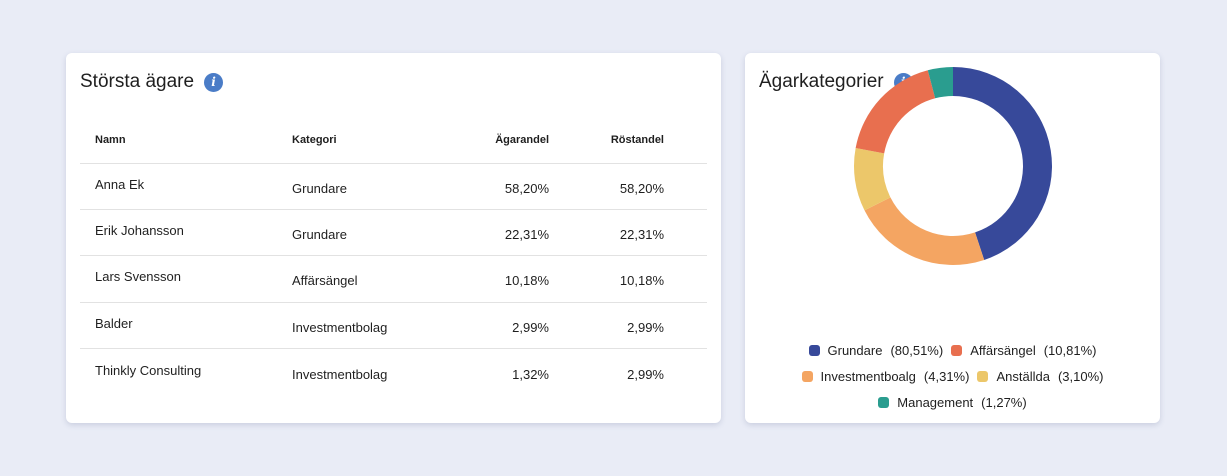  What do you see at coordinates (365, 281) in the screenshot?
I see `owner-category: Affärsängel` at bounding box center [365, 281].